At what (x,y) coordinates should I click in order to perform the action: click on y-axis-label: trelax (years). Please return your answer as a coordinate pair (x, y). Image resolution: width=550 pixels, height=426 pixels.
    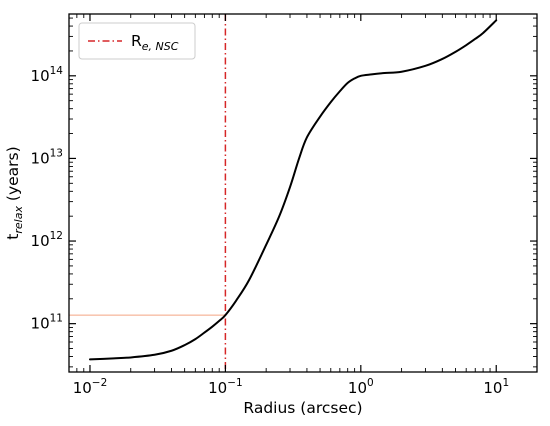
    Looking at the image, I should click on (14, 192).